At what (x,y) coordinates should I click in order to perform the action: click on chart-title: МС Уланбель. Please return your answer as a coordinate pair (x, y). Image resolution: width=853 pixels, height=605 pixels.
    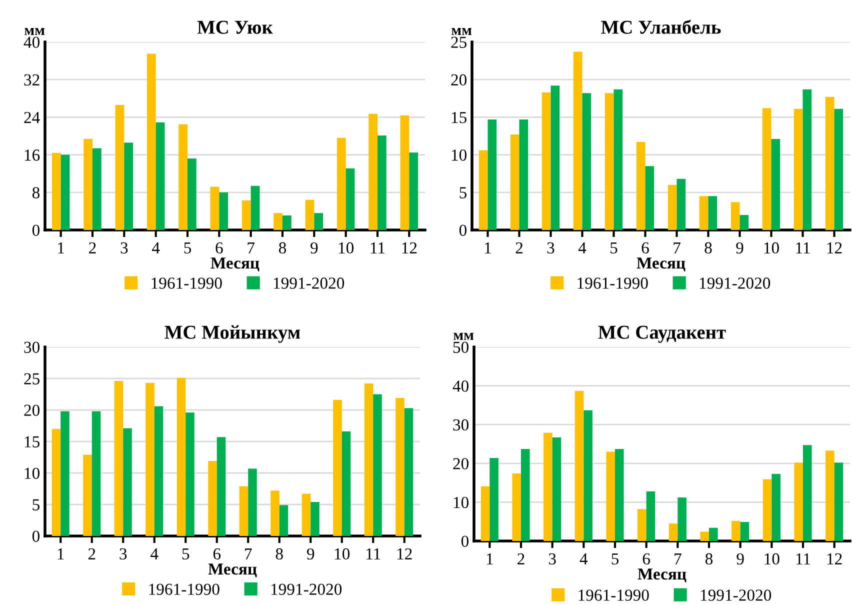
    Looking at the image, I should click on (661, 27).